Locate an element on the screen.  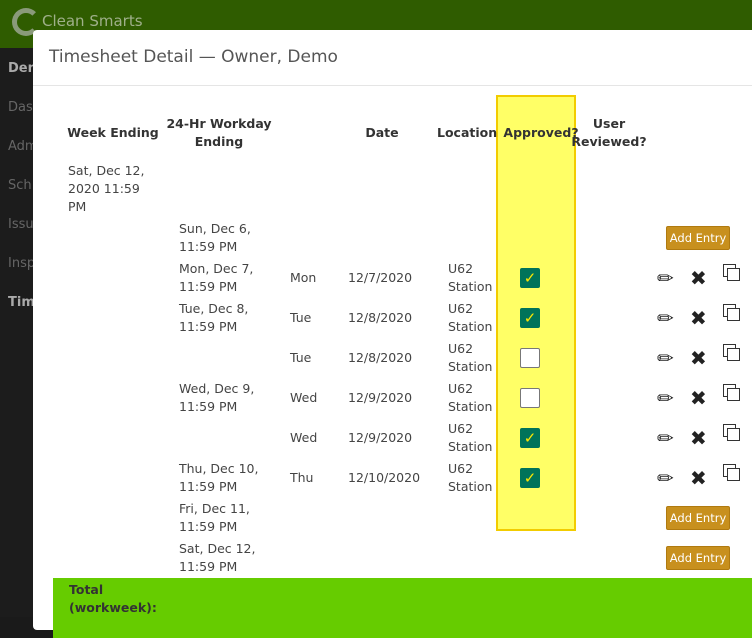
workday-ending: Thu, Dec 10, 11:59 PM is located at coordinates (219, 477).